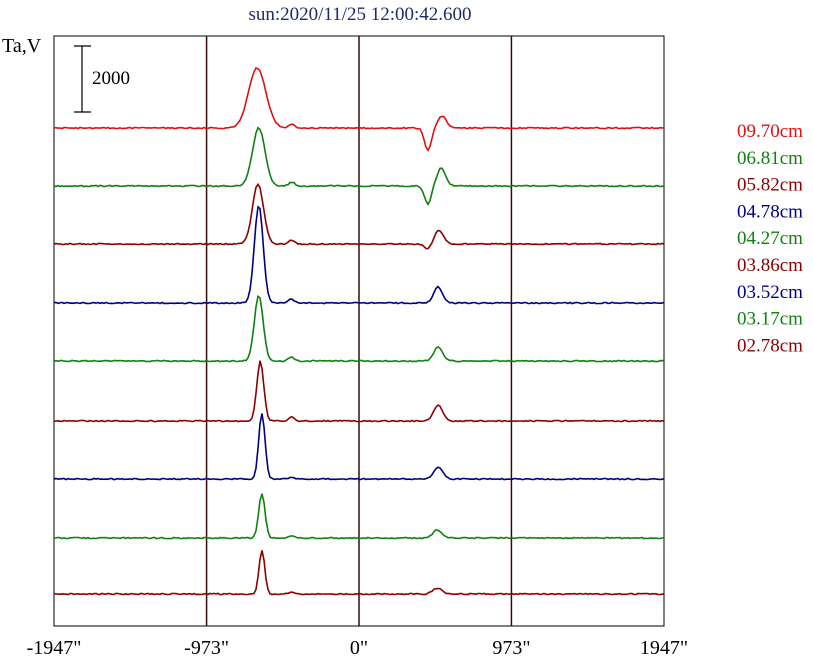  I want to click on legend-item: 04.27cm, so click(770, 238).